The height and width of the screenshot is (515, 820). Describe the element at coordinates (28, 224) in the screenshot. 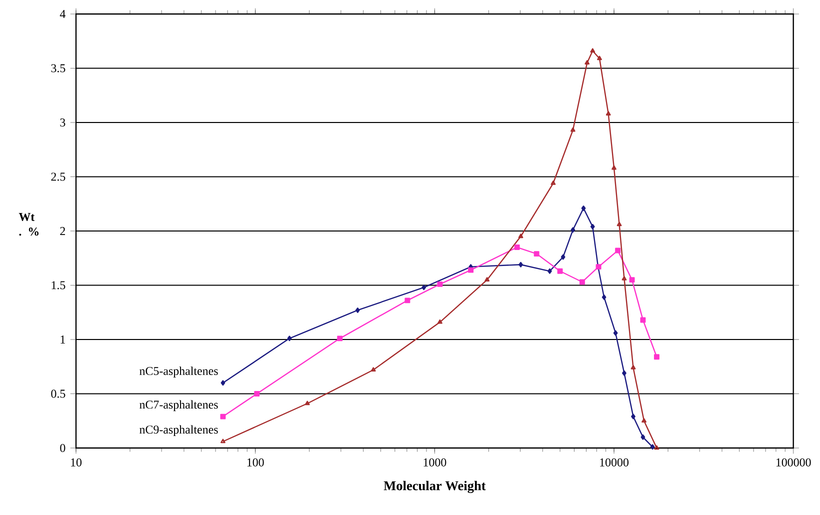

I see `y-axis-title: Wt . %` at that location.